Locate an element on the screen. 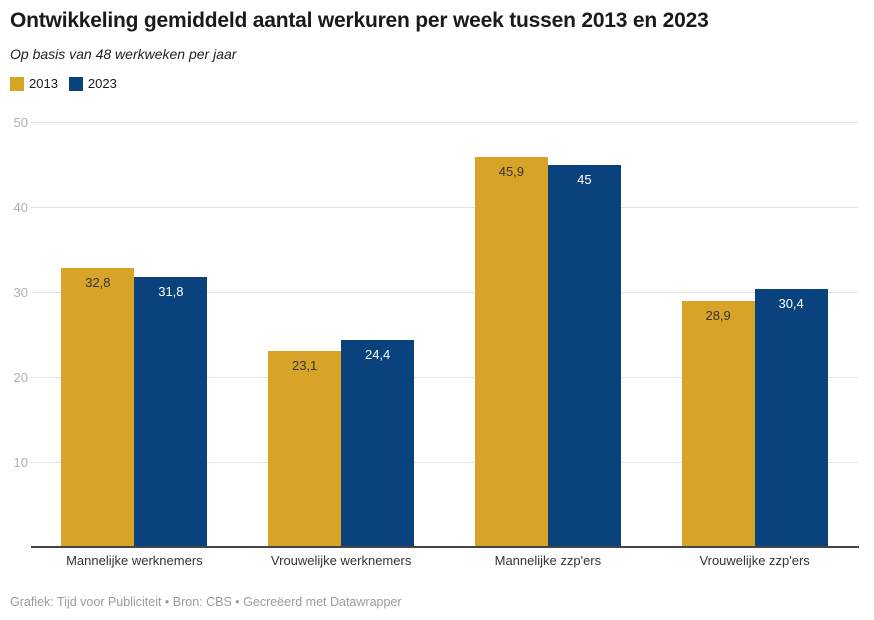 Image resolution: width=874 pixels, height=620 pixels. legend-label: 2023 is located at coordinates (102, 83).